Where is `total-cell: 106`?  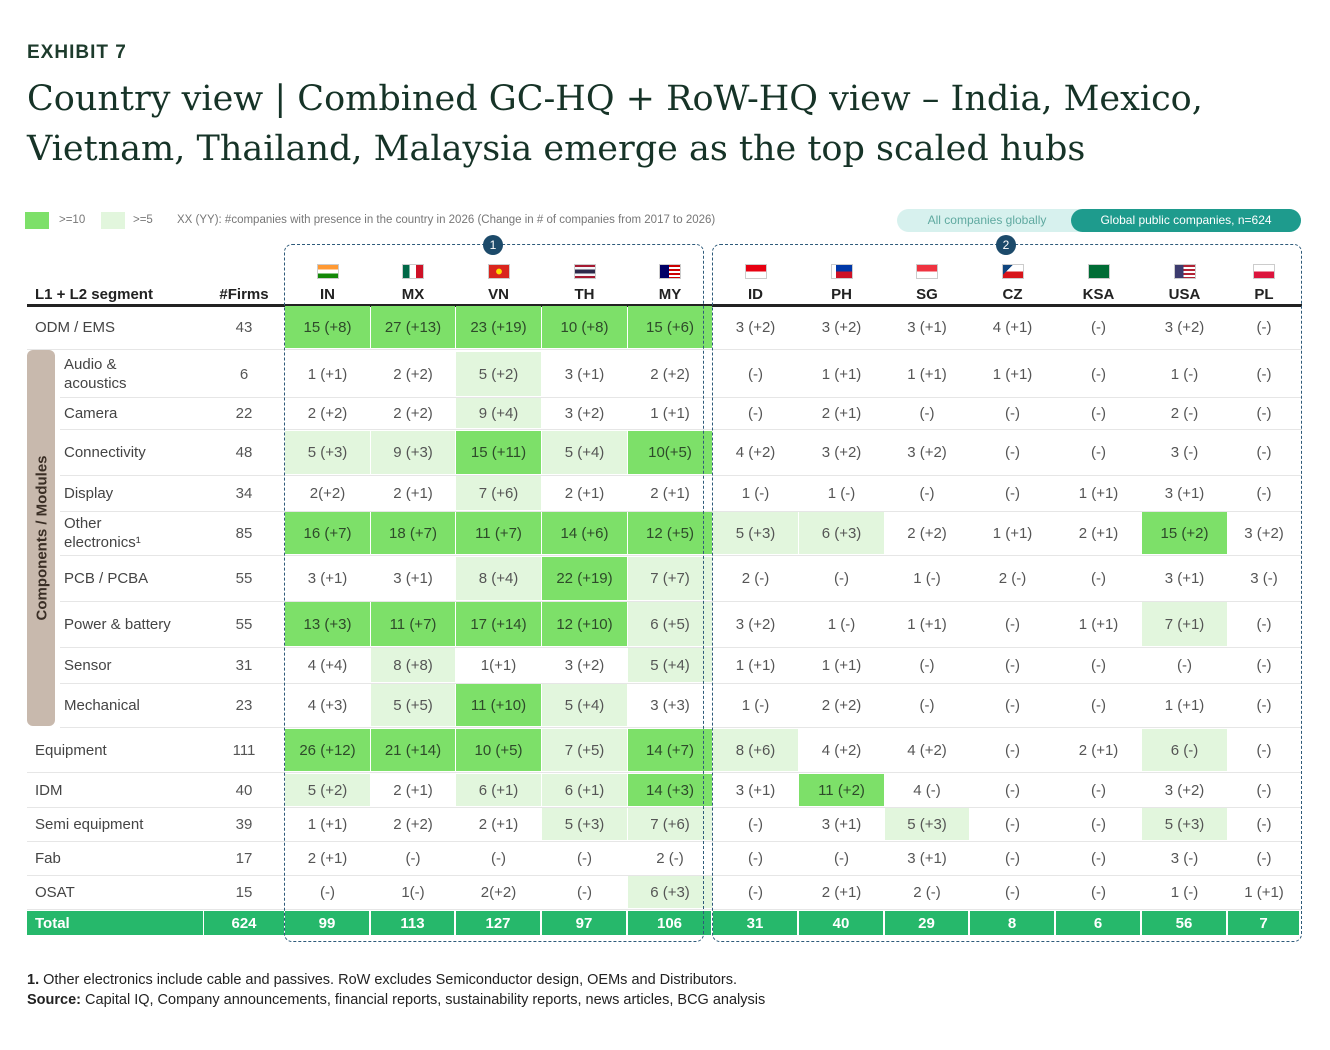 total-cell: 106 is located at coordinates (669, 923).